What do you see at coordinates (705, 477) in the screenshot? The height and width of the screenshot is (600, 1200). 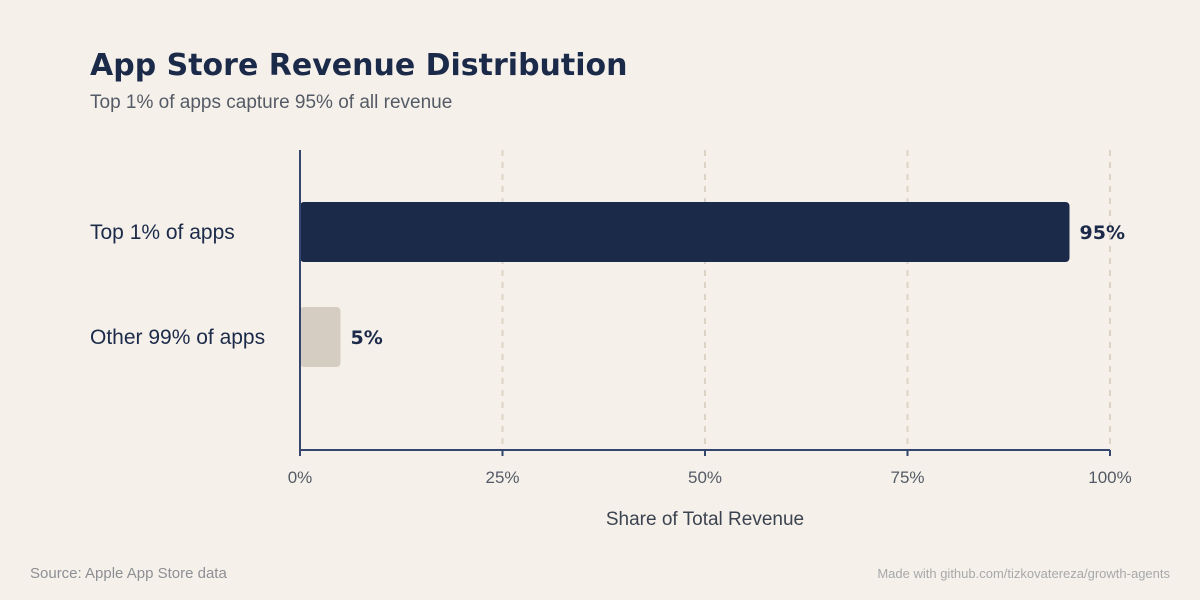 I see `x-tick-label-50: 50%` at bounding box center [705, 477].